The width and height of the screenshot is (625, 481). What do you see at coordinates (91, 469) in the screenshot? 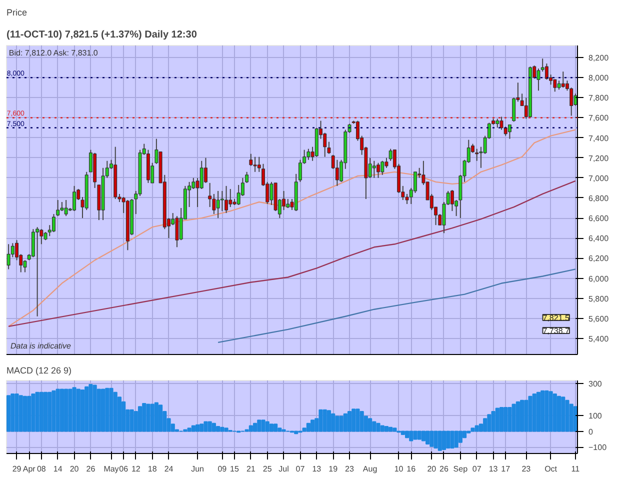
I see `x-tick-label: 26` at bounding box center [91, 469].